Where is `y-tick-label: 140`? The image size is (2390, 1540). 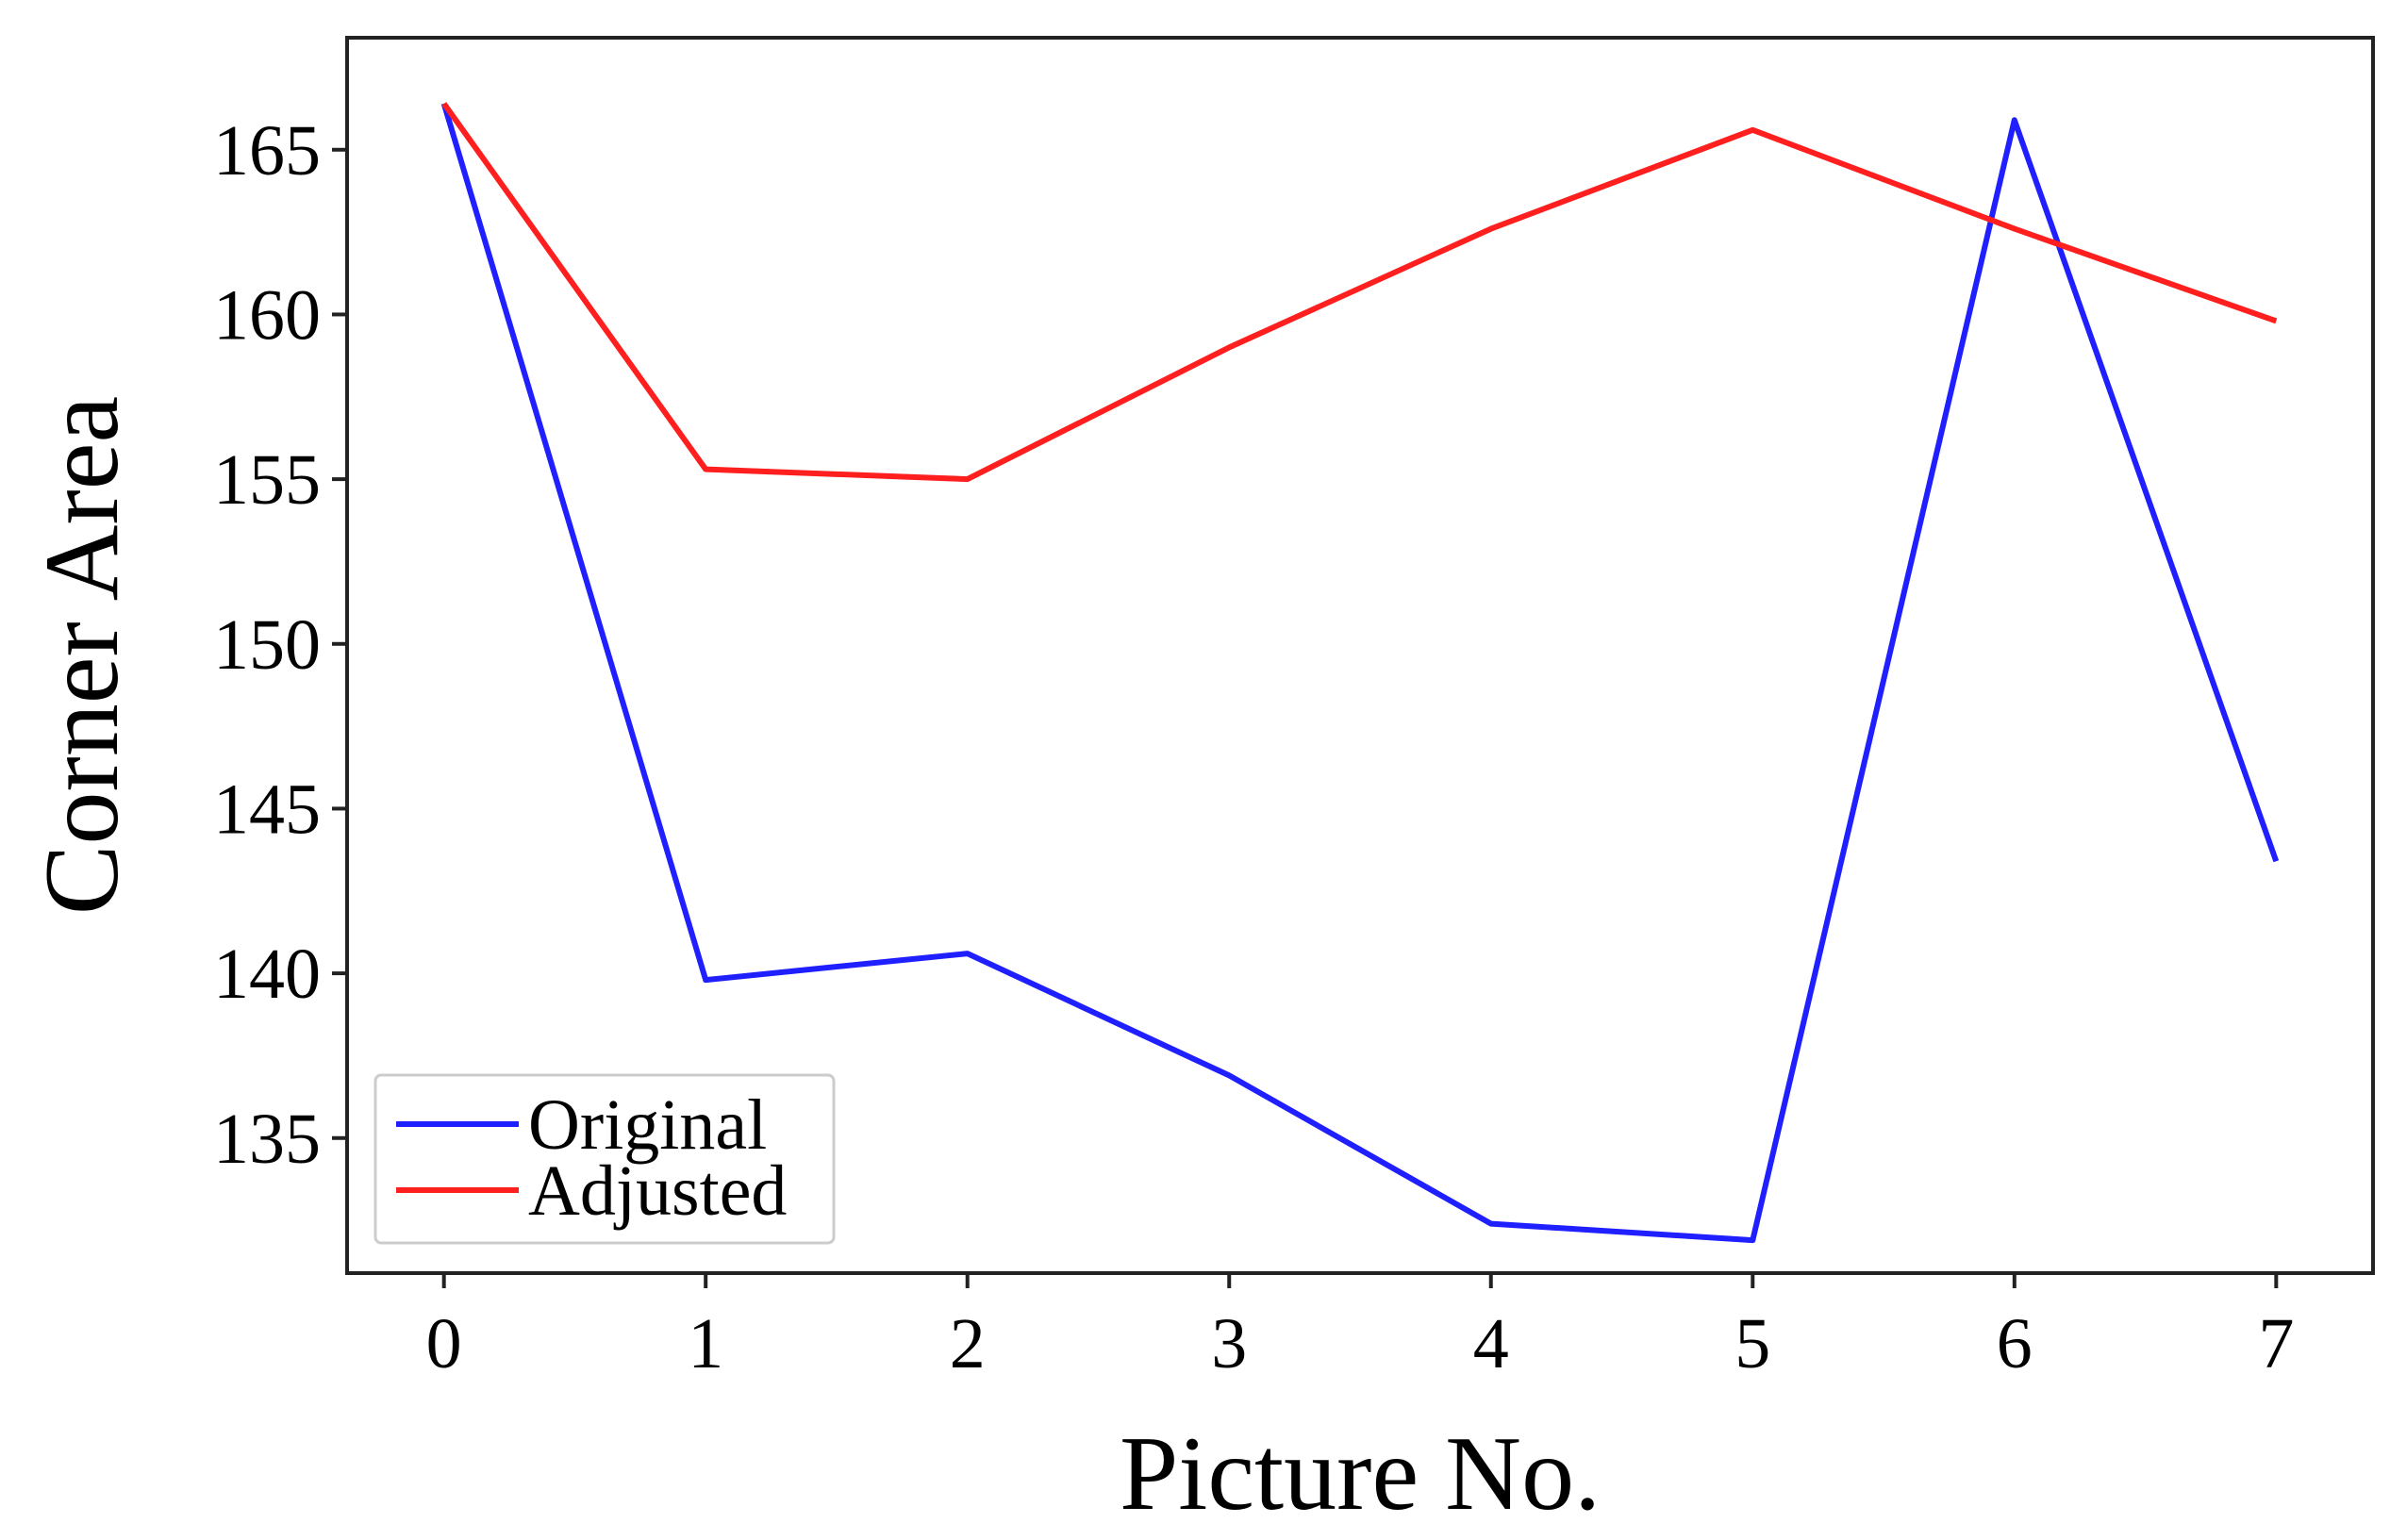 y-tick-label: 140 is located at coordinates (267, 975).